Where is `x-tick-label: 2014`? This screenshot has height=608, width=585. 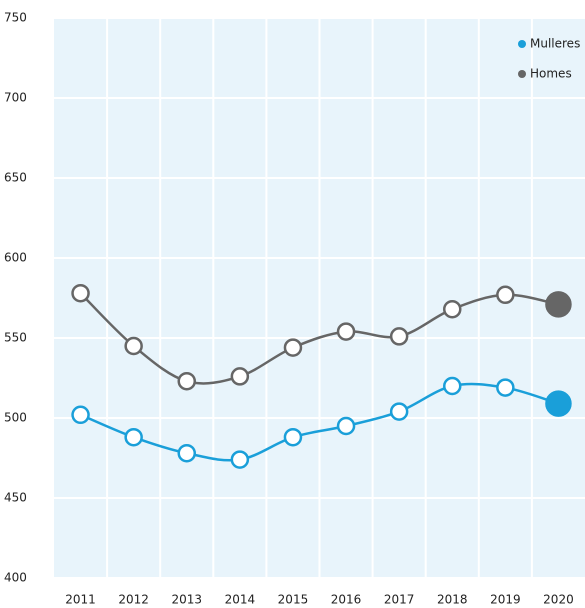
x-tick-label: 2014 is located at coordinates (240, 600).